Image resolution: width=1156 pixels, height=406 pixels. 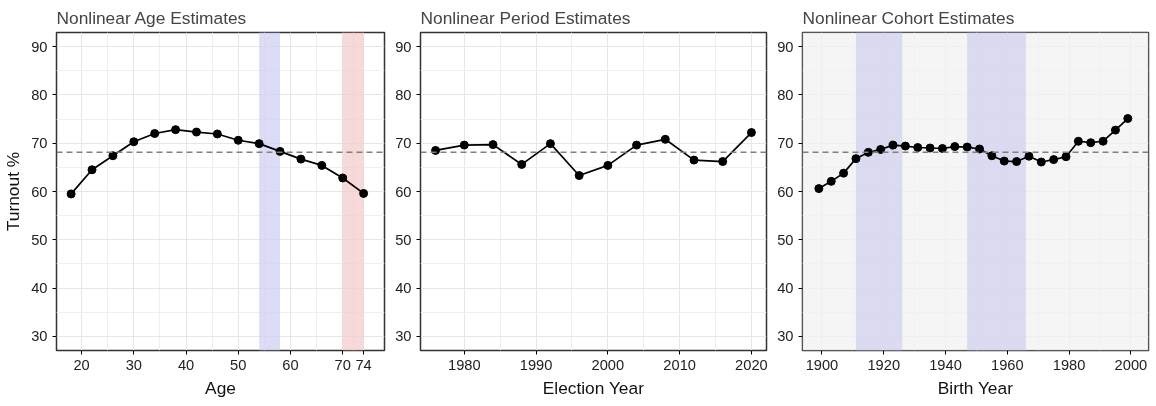 I want to click on chart-title: Nonlinear Period Estimates, so click(x=525, y=17).